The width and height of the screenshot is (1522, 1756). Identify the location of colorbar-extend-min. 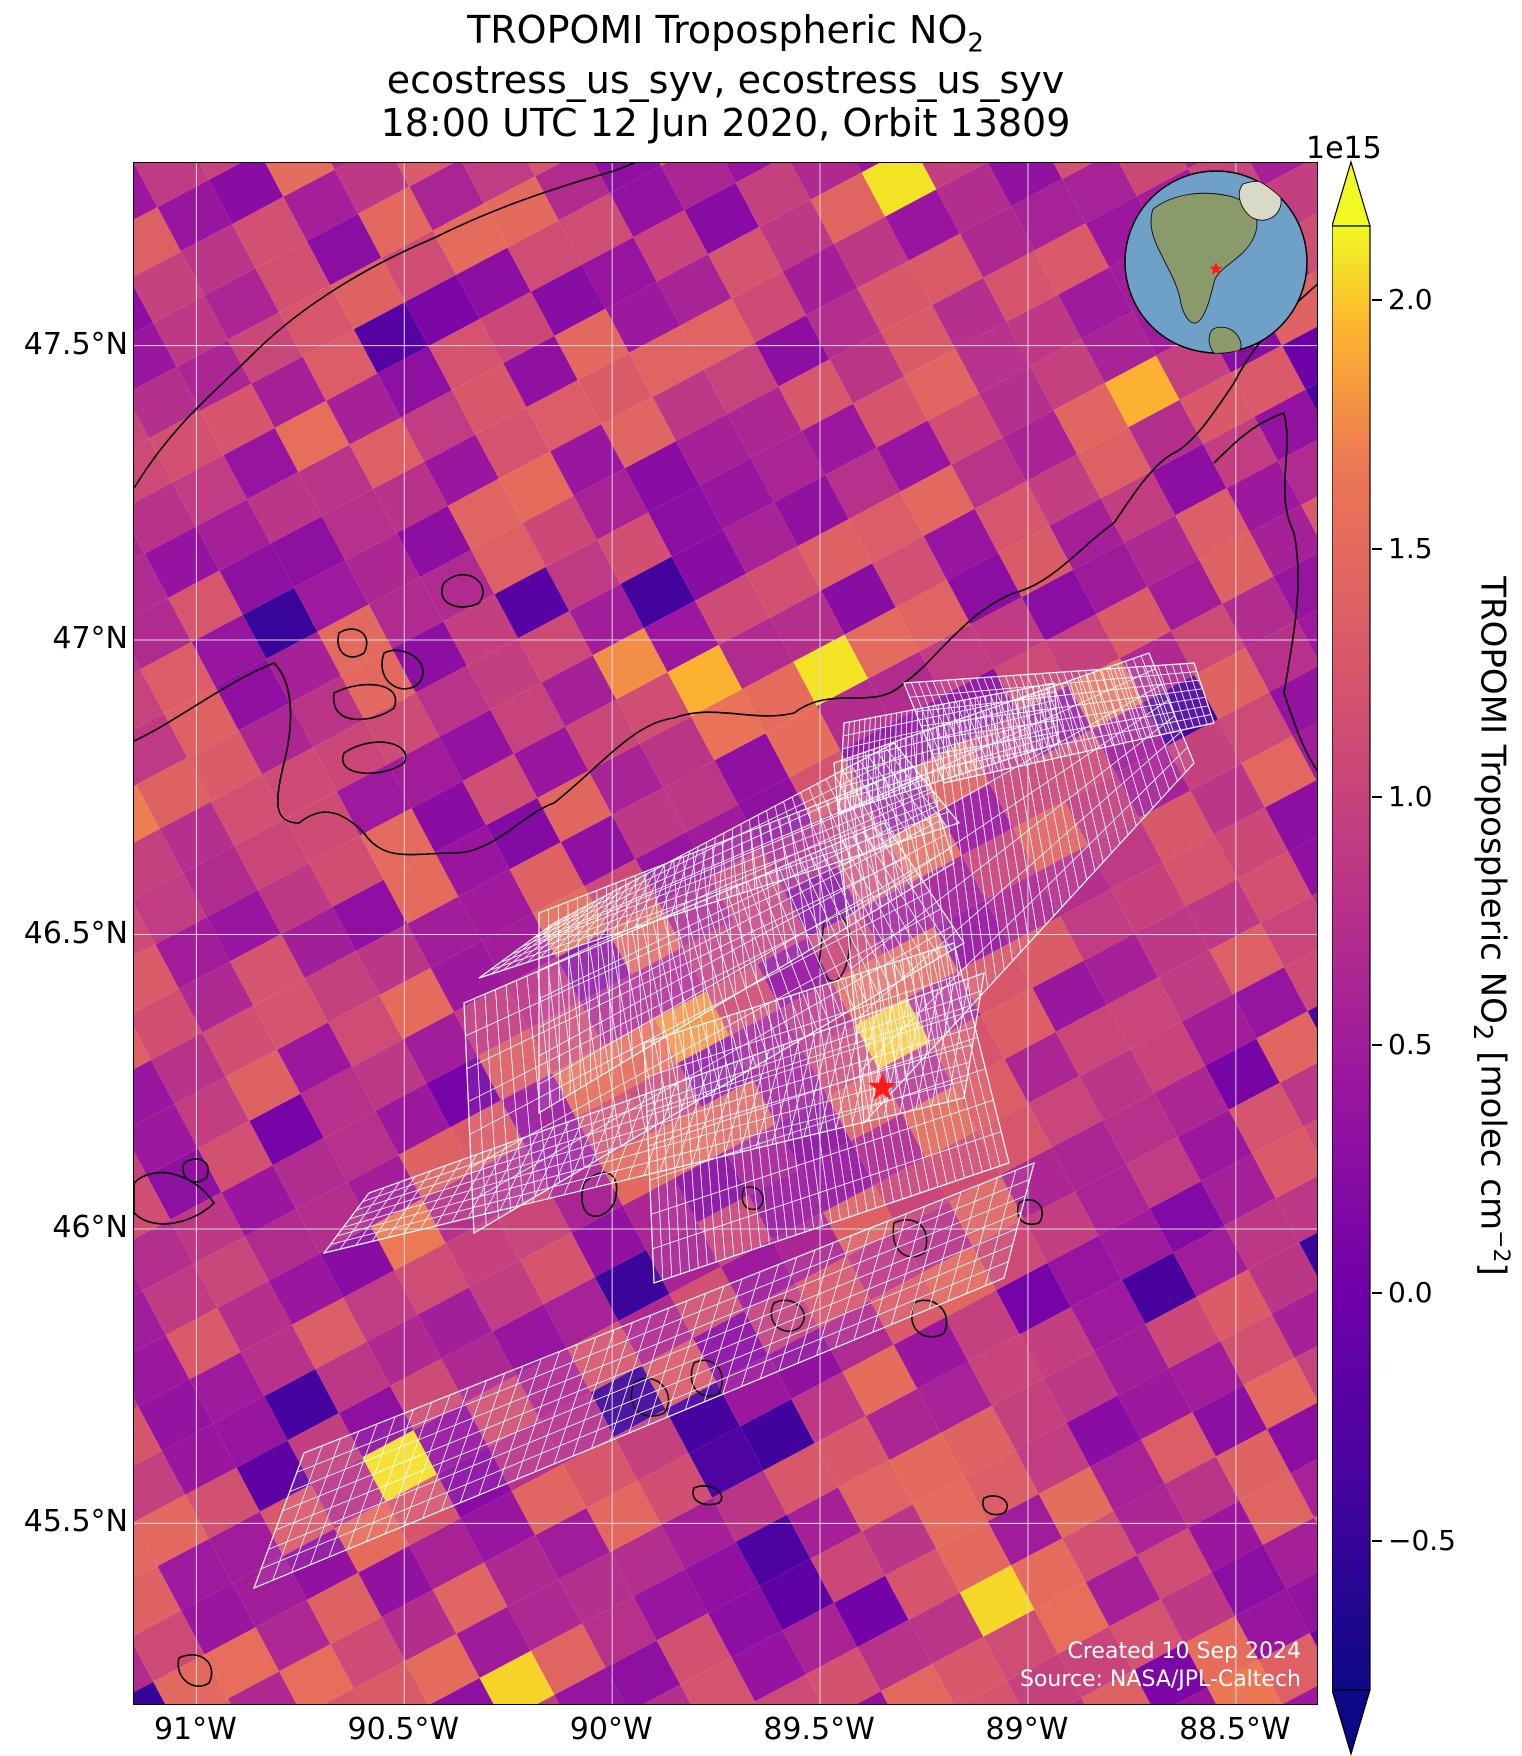
(1351, 1722).